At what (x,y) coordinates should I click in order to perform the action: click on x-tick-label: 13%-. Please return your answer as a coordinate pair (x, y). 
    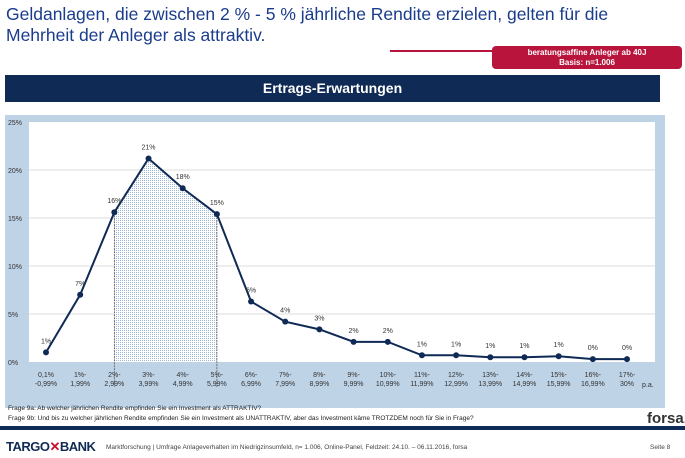
    Looking at the image, I should click on (490, 375).